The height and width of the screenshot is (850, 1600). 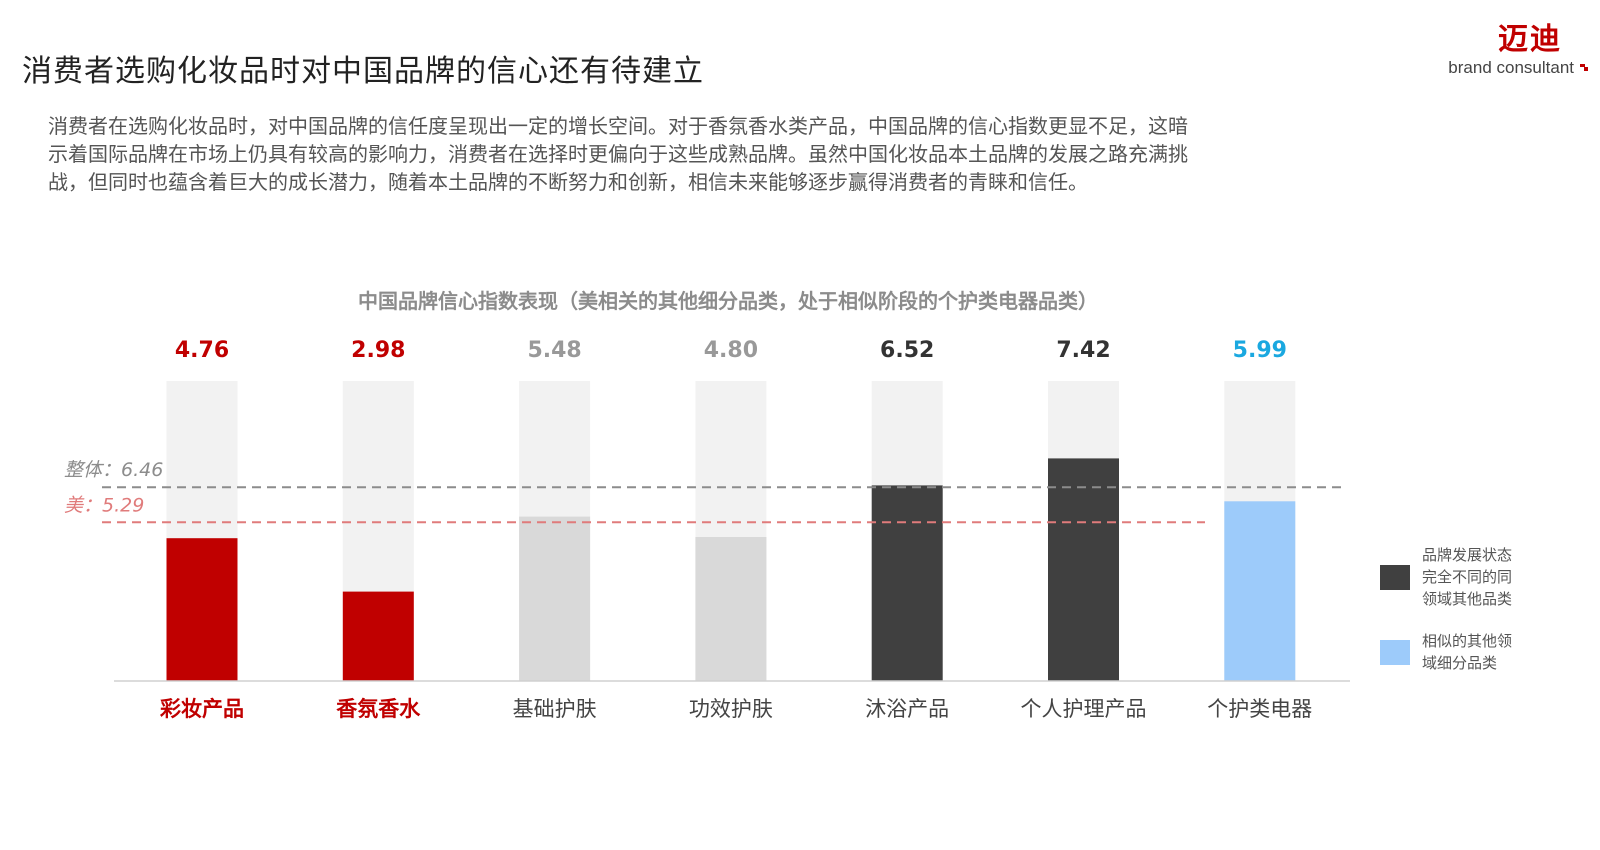 I want to click on legend-swatch-dark, so click(x=1395, y=577).